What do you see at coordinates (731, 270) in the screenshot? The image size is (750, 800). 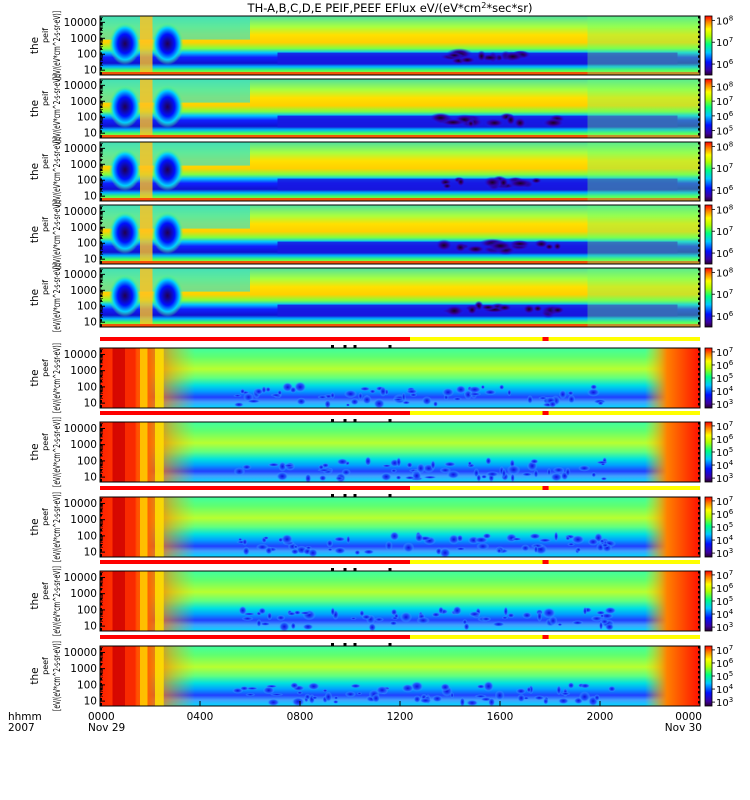 I see `colorbar-exponent: 8` at bounding box center [731, 270].